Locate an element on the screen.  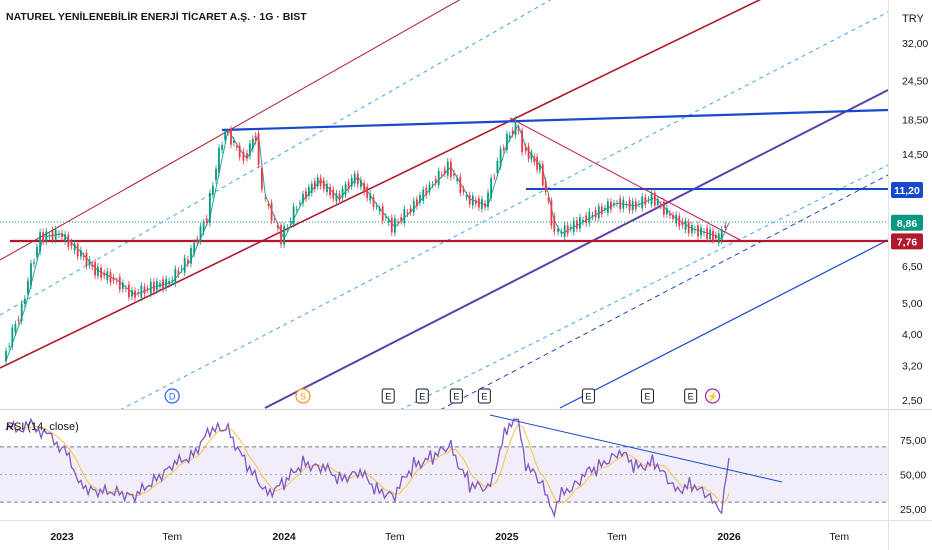
price-badge: 11,20 is located at coordinates (907, 190).